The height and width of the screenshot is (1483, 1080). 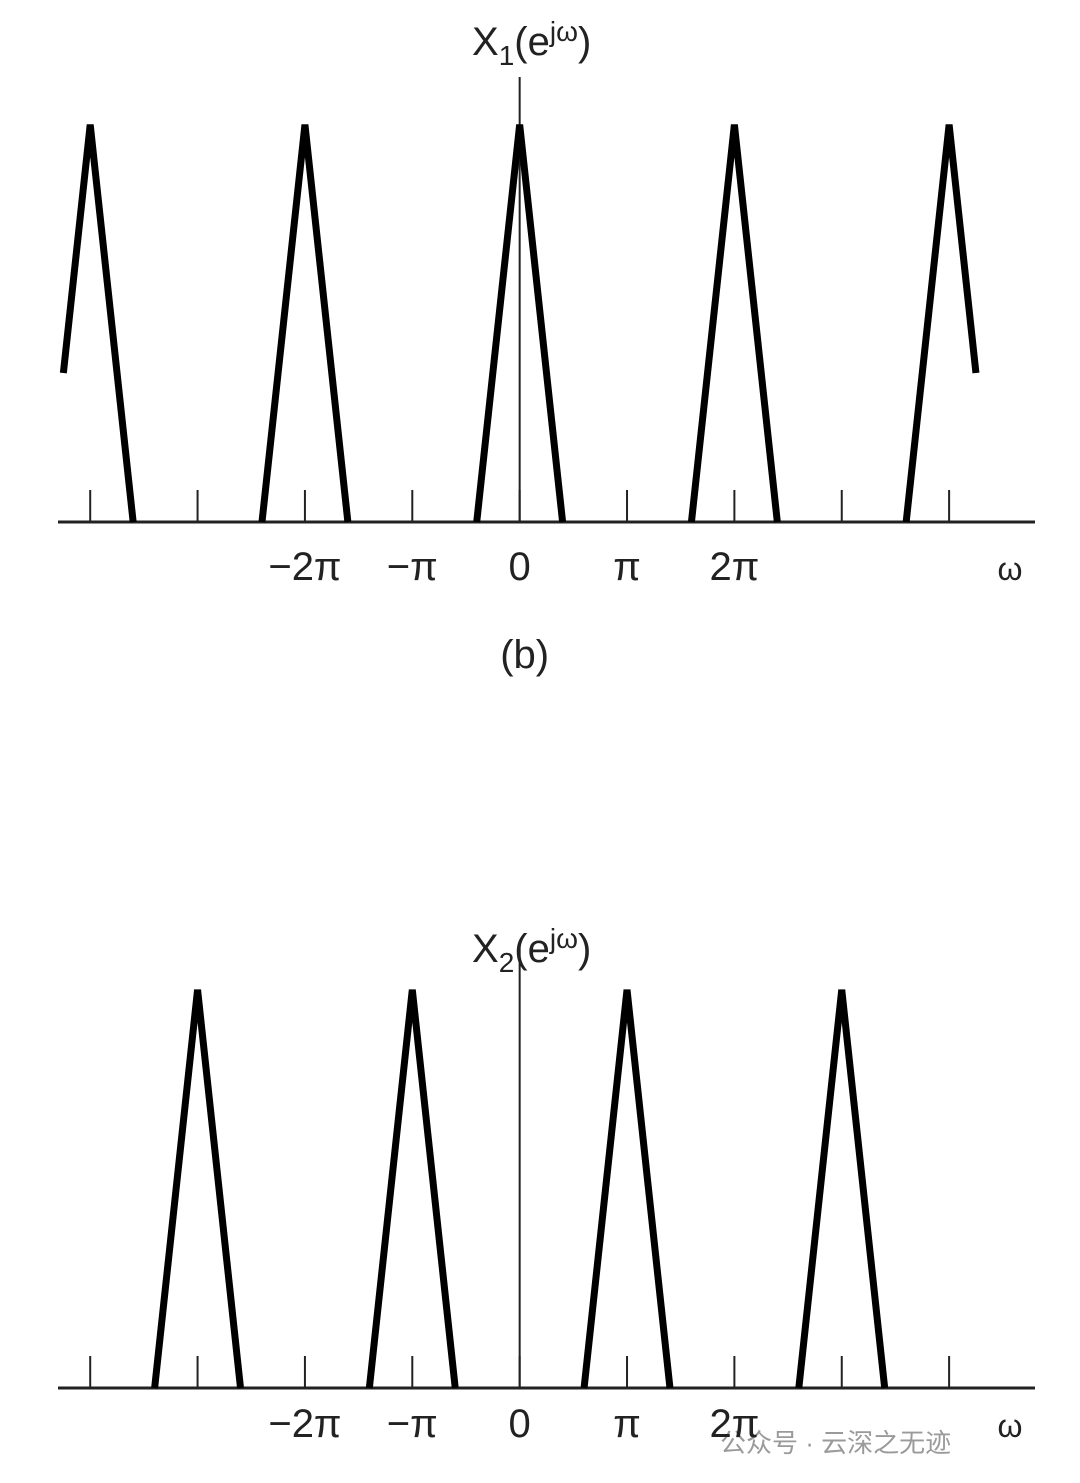 I want to click on label-subscript: 1, so click(x=507, y=55).